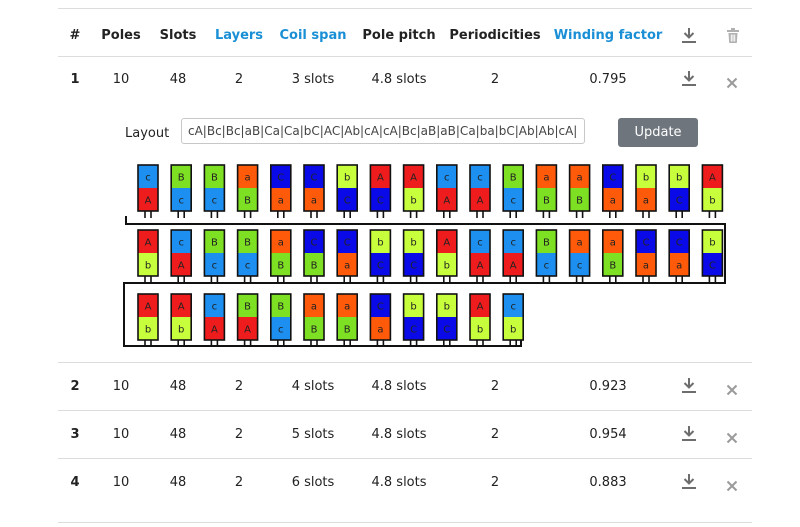 The height and width of the screenshot is (527, 800). Describe the element at coordinates (178, 35) in the screenshot. I see `header-slots: Slots` at that location.